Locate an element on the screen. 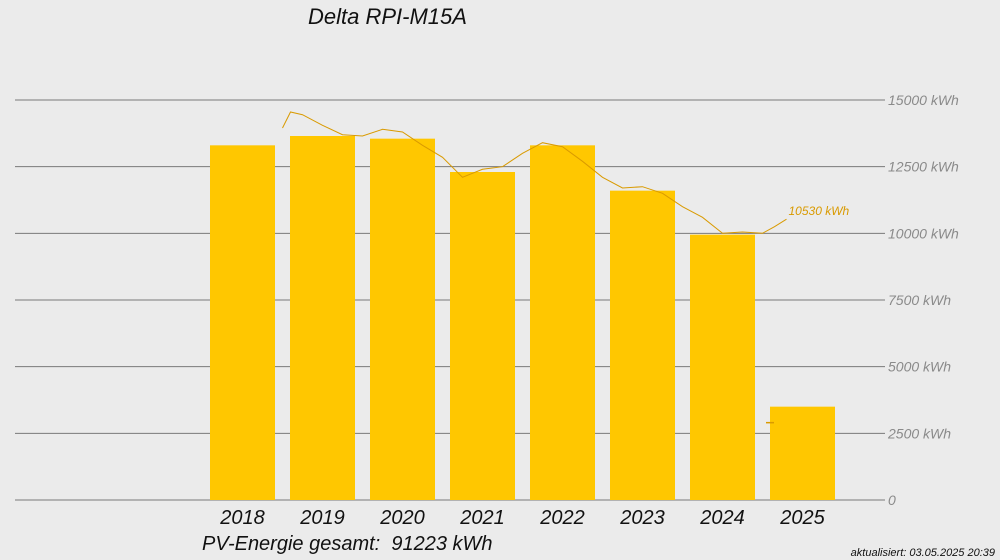 This screenshot has width=1000, height=560. x-tick-label-2021: 2021 is located at coordinates (482, 518).